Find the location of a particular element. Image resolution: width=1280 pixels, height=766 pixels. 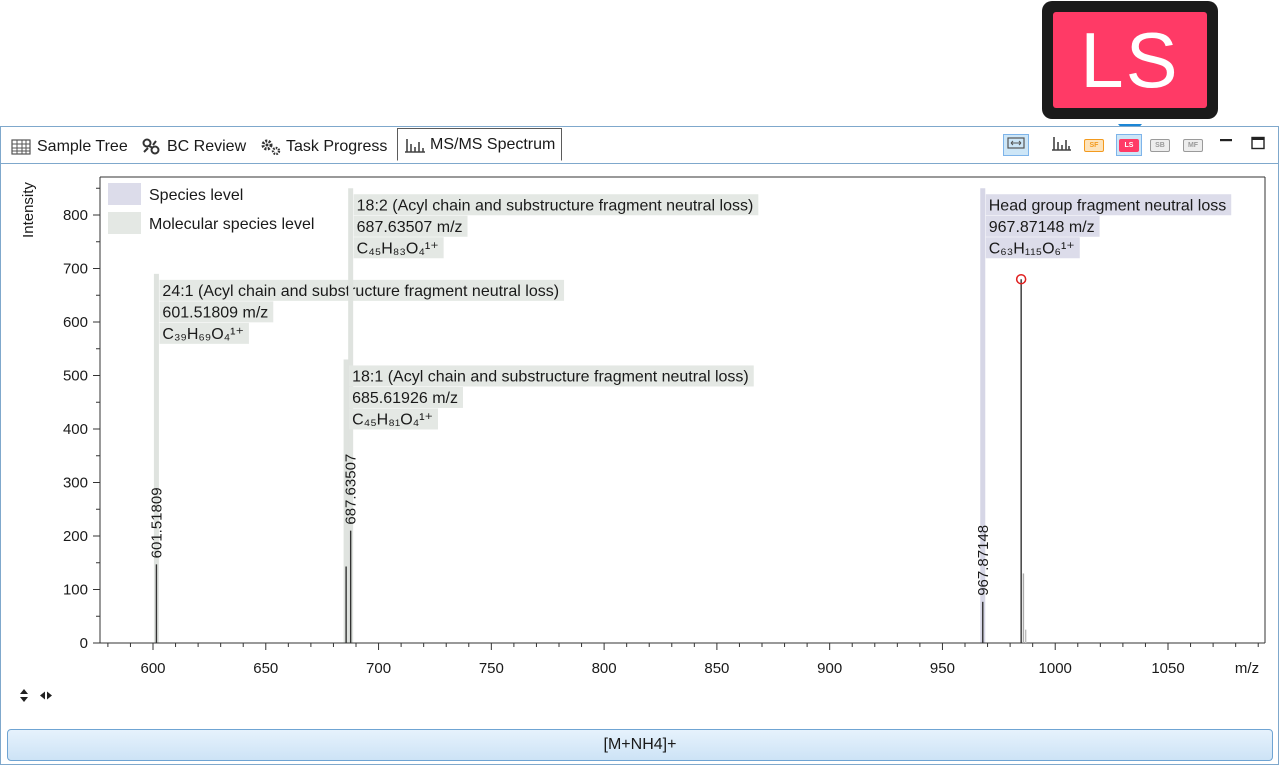

tab-sample-tree: Sample Tree is located at coordinates (69, 146).